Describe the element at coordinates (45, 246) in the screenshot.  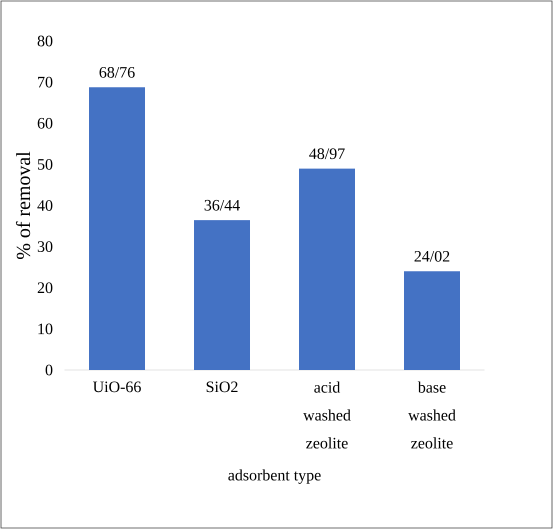
I see `y-tick-label: 30` at that location.